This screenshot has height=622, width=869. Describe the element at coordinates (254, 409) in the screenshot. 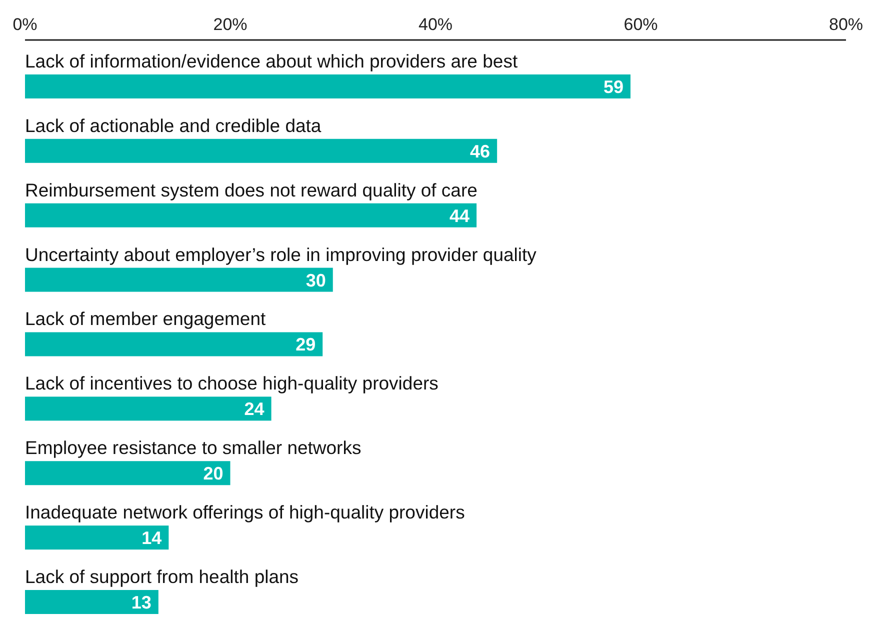

I see `data-label: 24` at that location.